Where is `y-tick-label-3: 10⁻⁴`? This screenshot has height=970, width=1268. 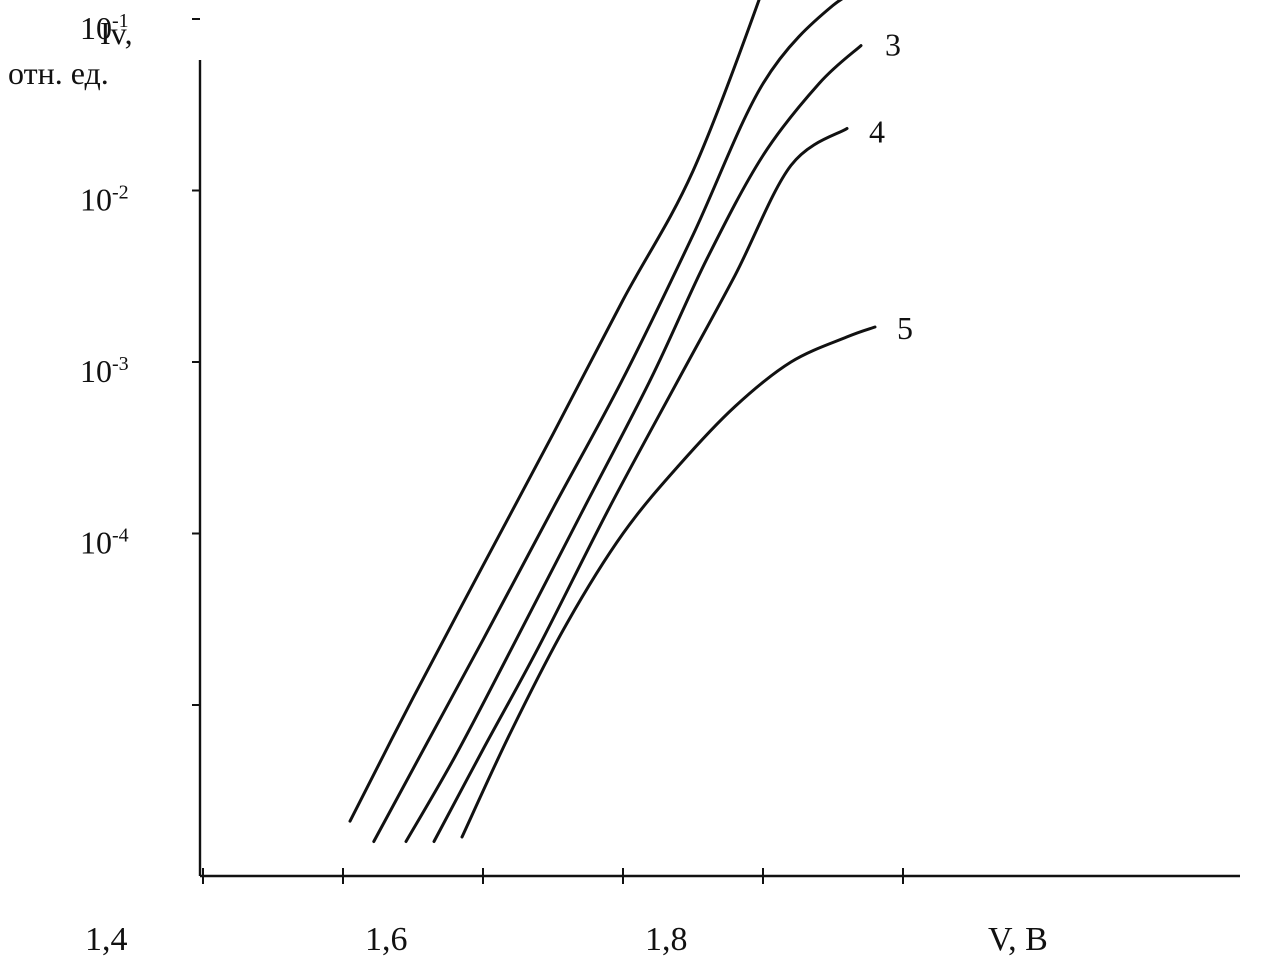 y-tick-label-3: 10⁻⁴ is located at coordinates (104, 543).